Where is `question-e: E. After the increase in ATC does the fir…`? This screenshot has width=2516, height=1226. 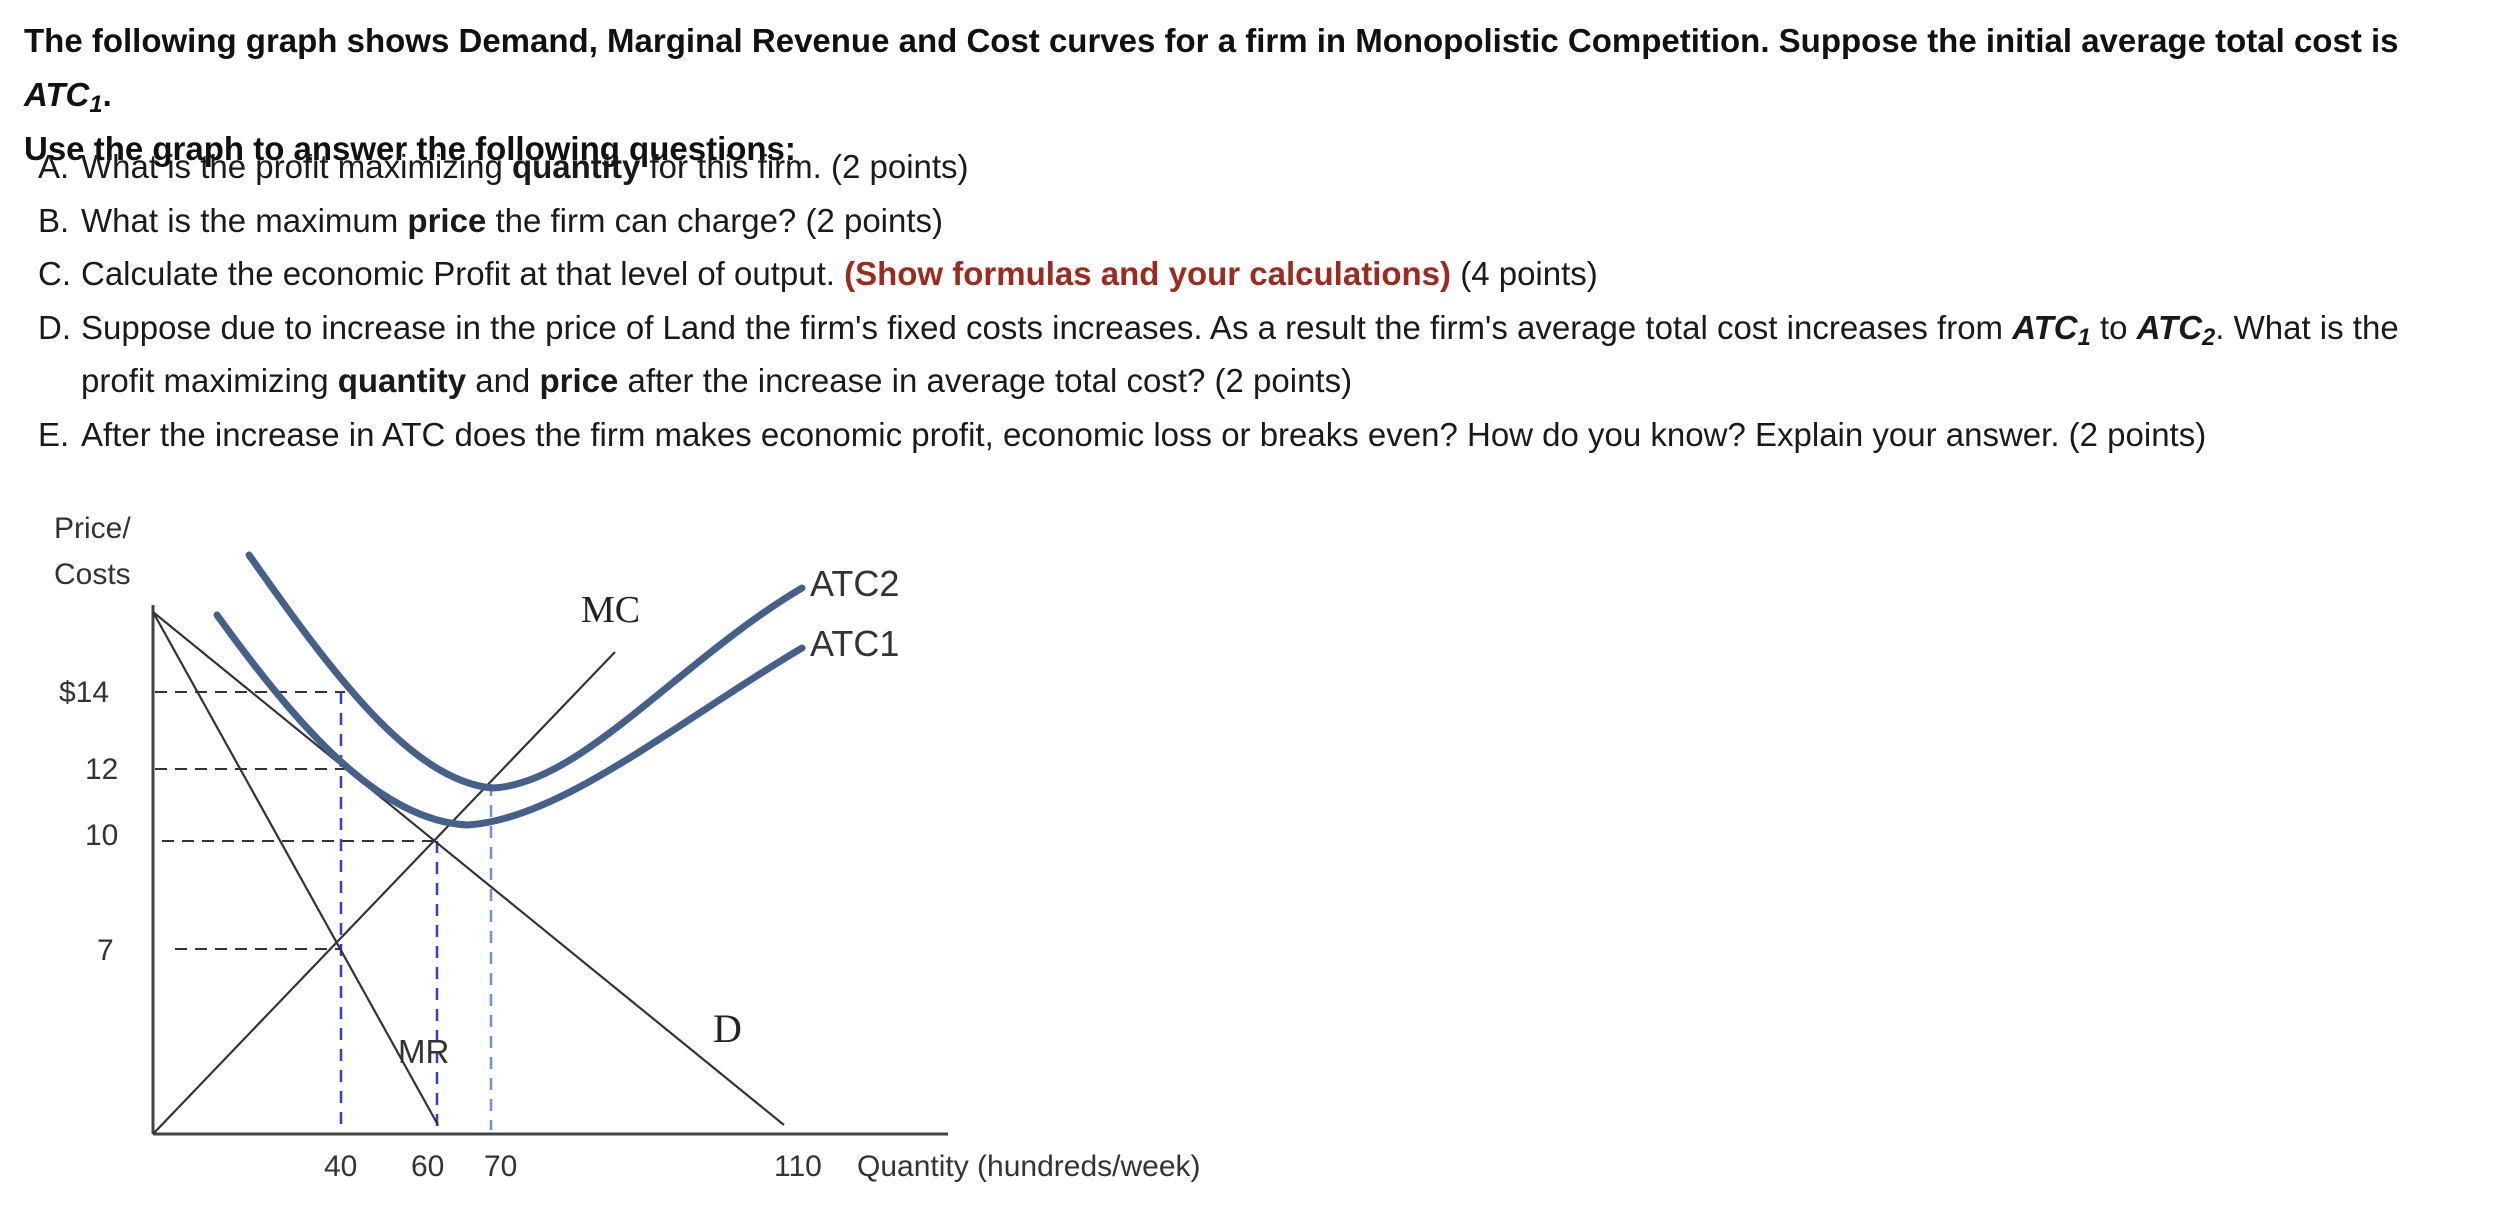 question-e: E. After the increase in ATC does the fir… is located at coordinates (1122, 434).